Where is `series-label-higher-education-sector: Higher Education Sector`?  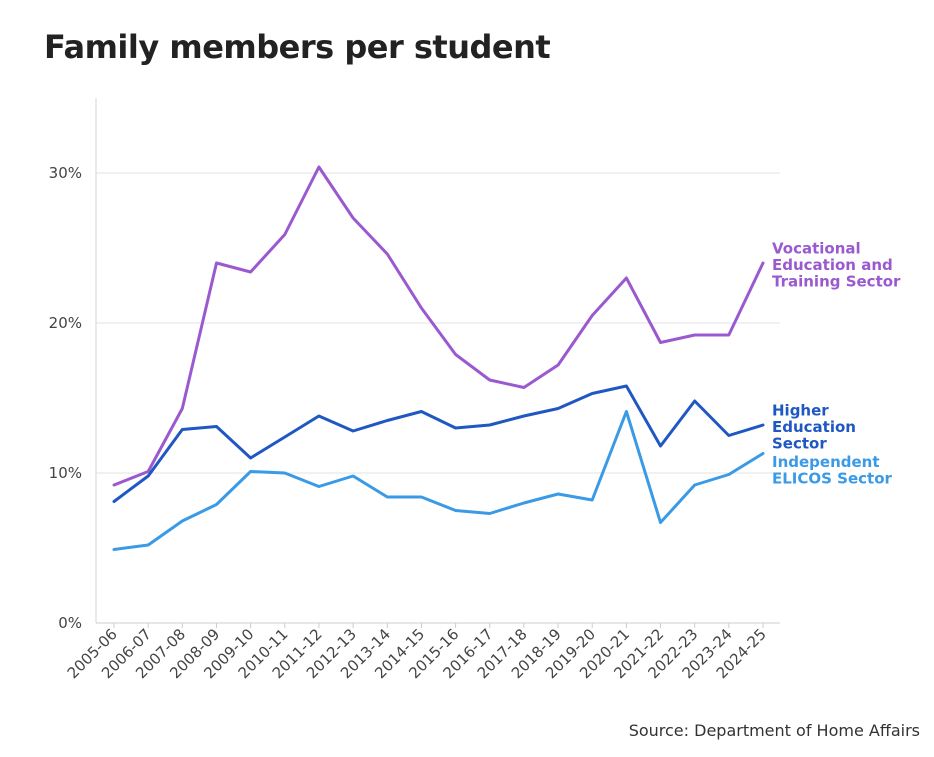
series-label-higher-education-sector: Higher Education Sector is located at coordinates (814, 427).